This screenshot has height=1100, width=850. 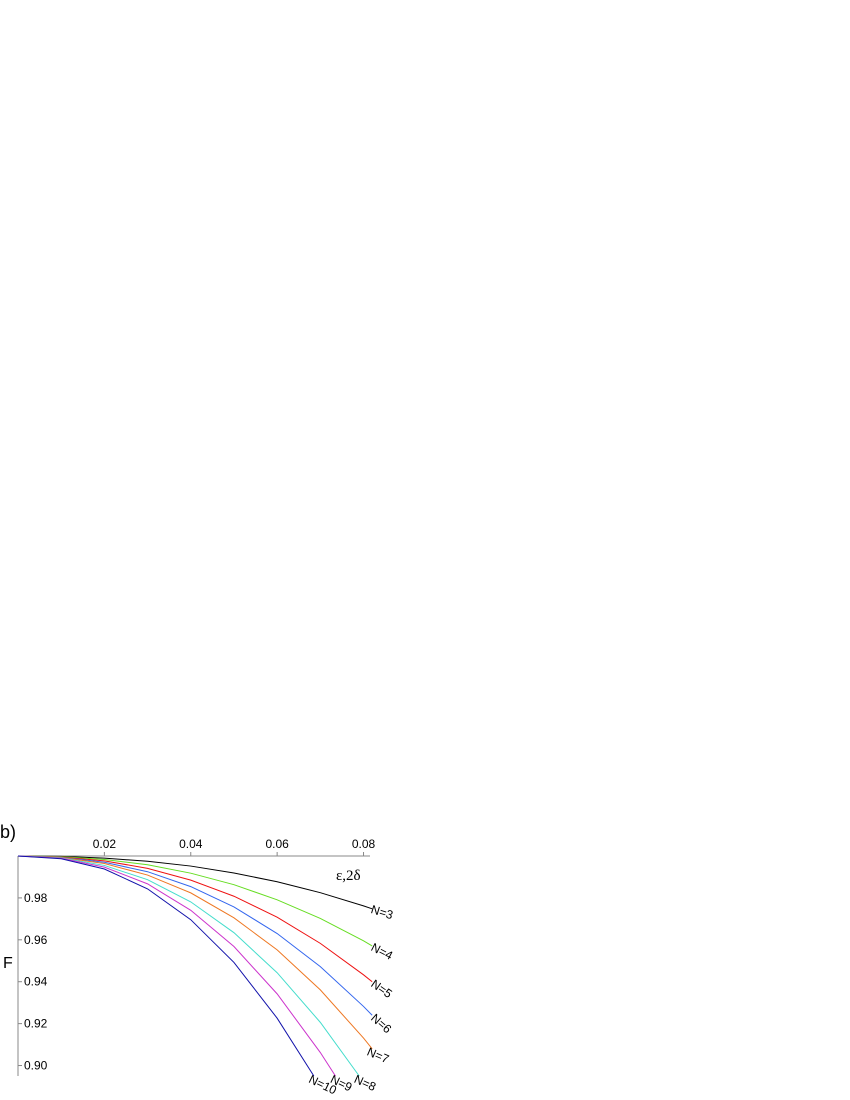 What do you see at coordinates (8, 832) in the screenshot?
I see `panel-label: b)` at bounding box center [8, 832].